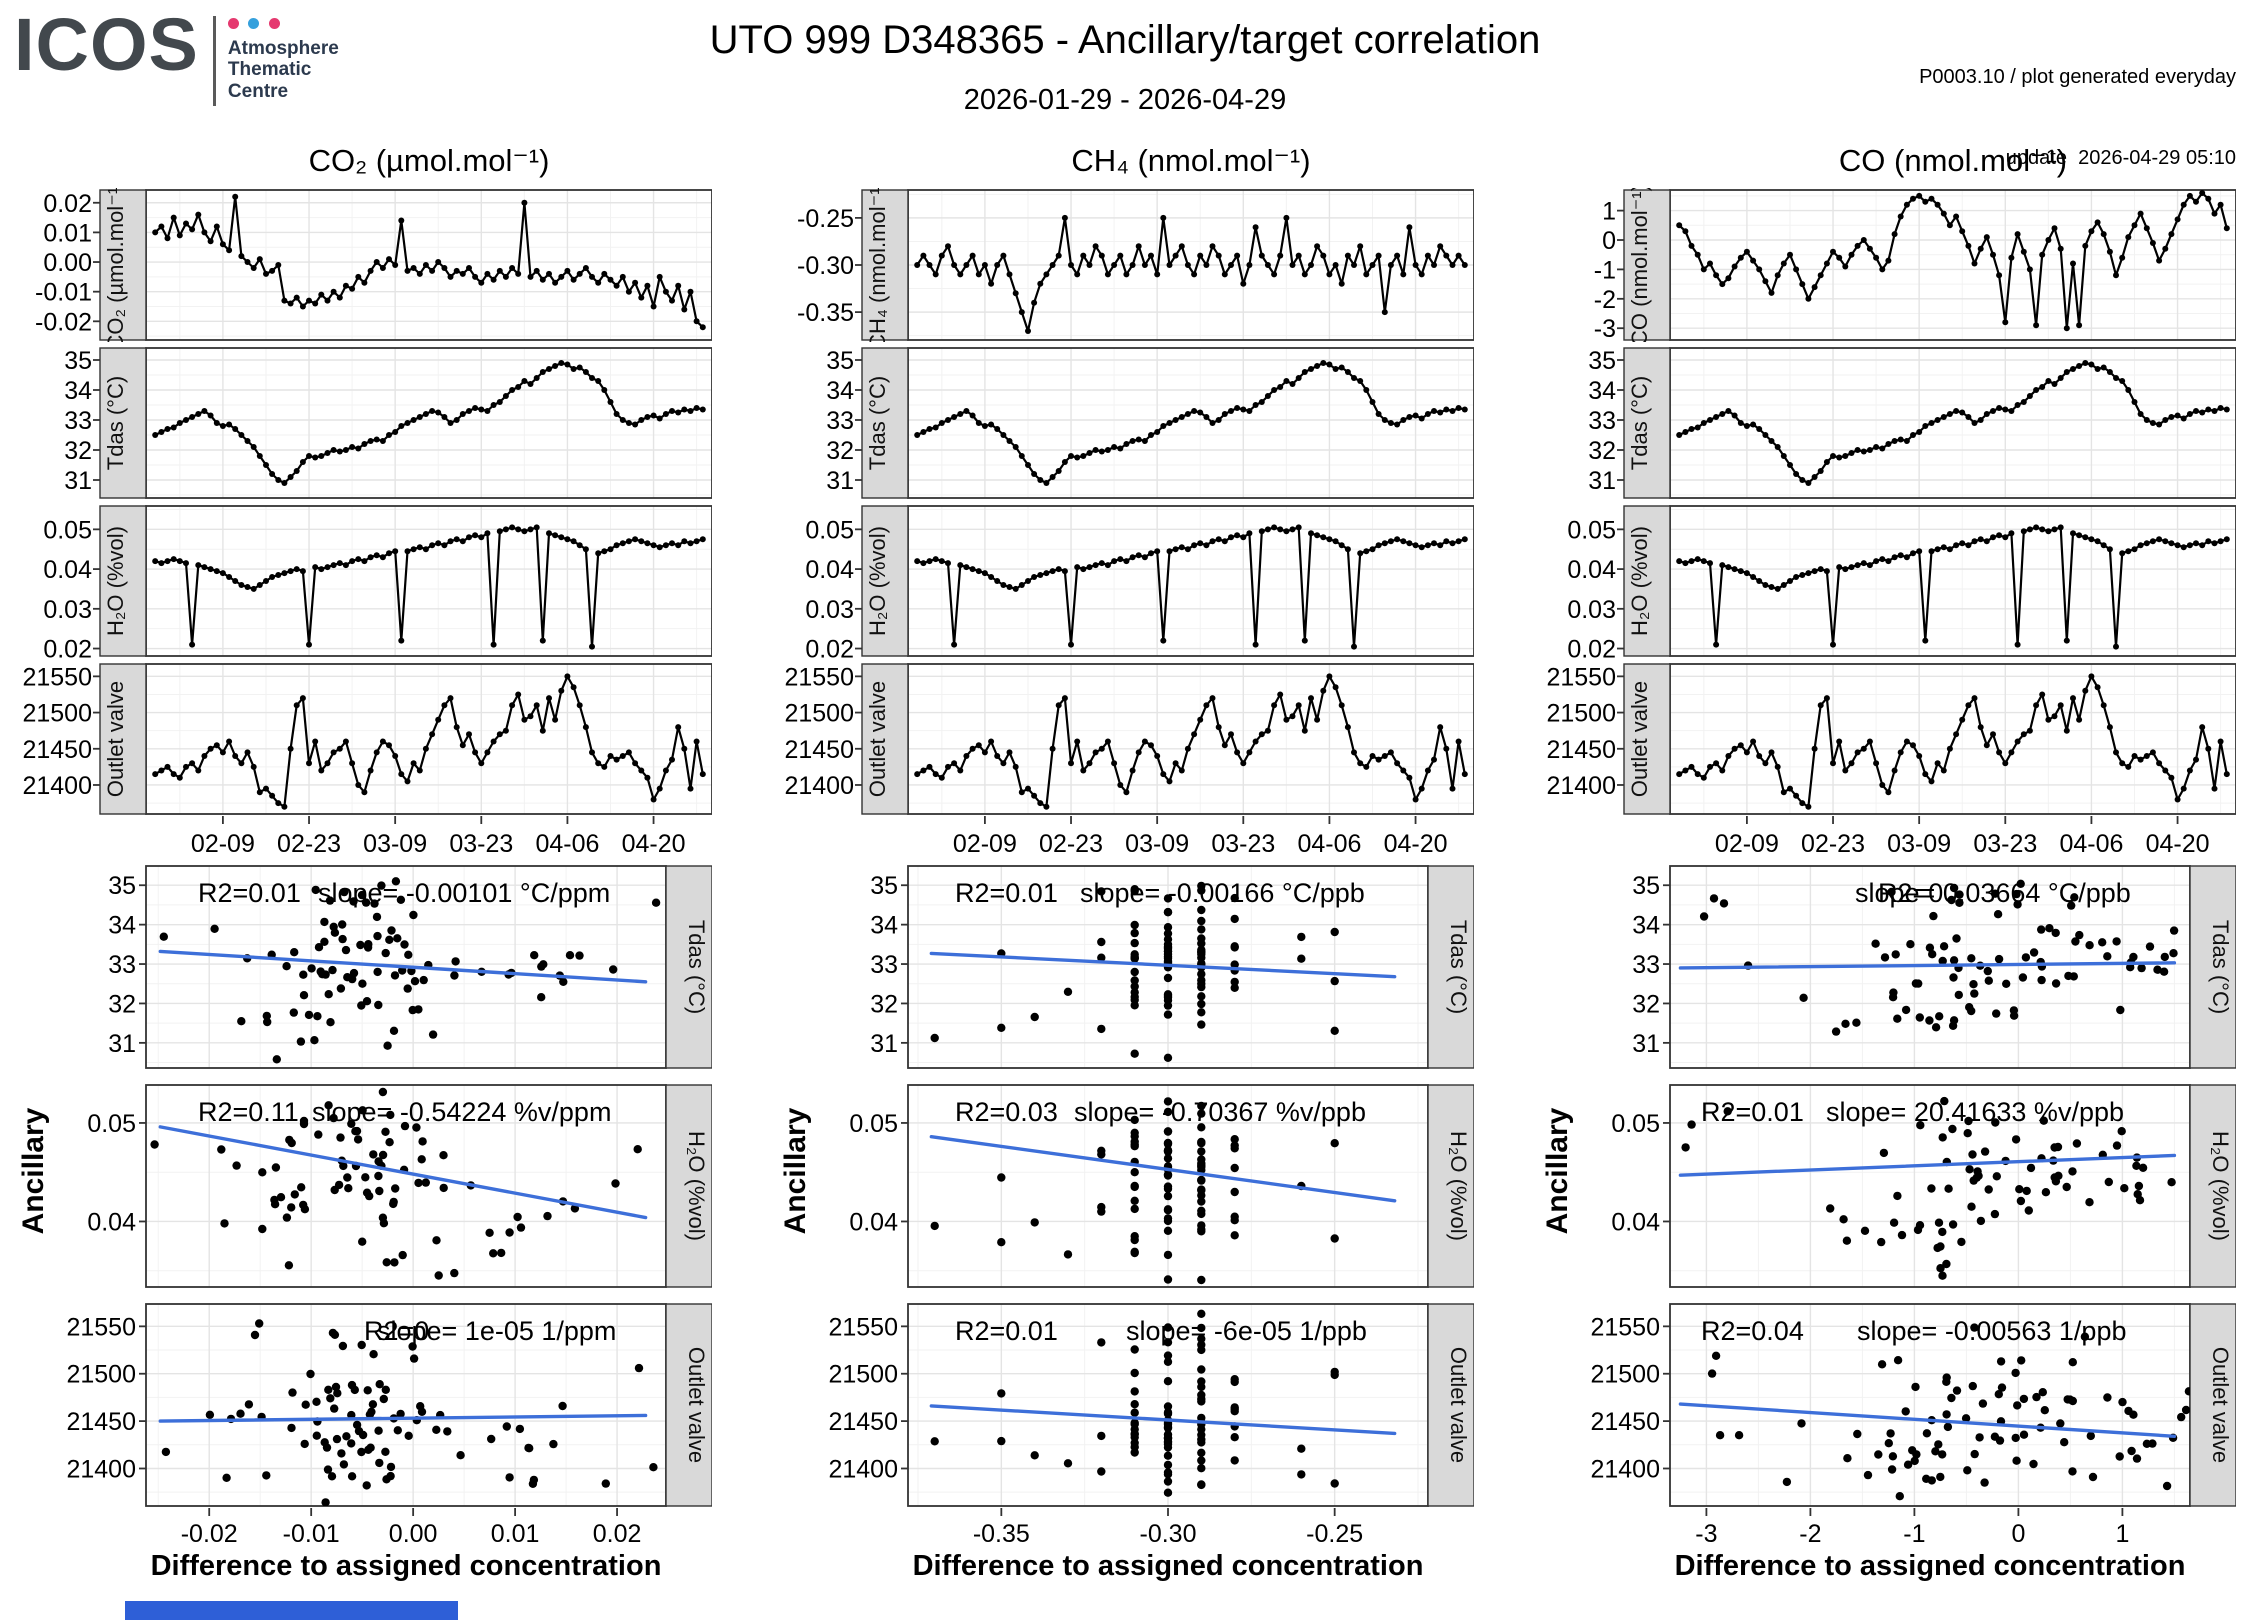 The width and height of the screenshot is (2250, 1620). Describe the element at coordinates (877, 265) in the screenshot. I see `strip-label: CH₄ (nmol.mol⁻¹)` at that location.